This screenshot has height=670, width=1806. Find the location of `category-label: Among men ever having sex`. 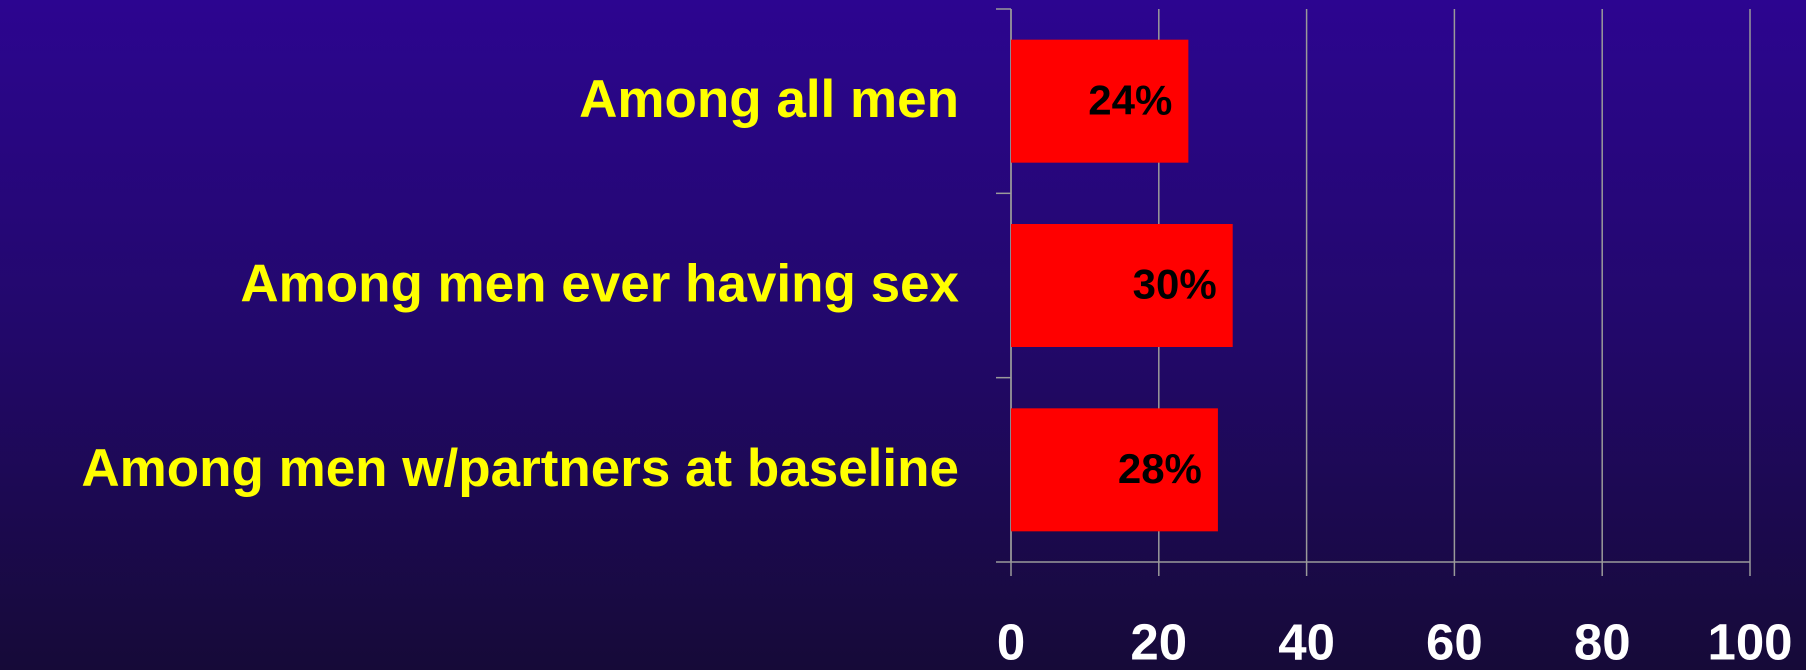

category-label: Among men ever having sex is located at coordinates (599, 284).